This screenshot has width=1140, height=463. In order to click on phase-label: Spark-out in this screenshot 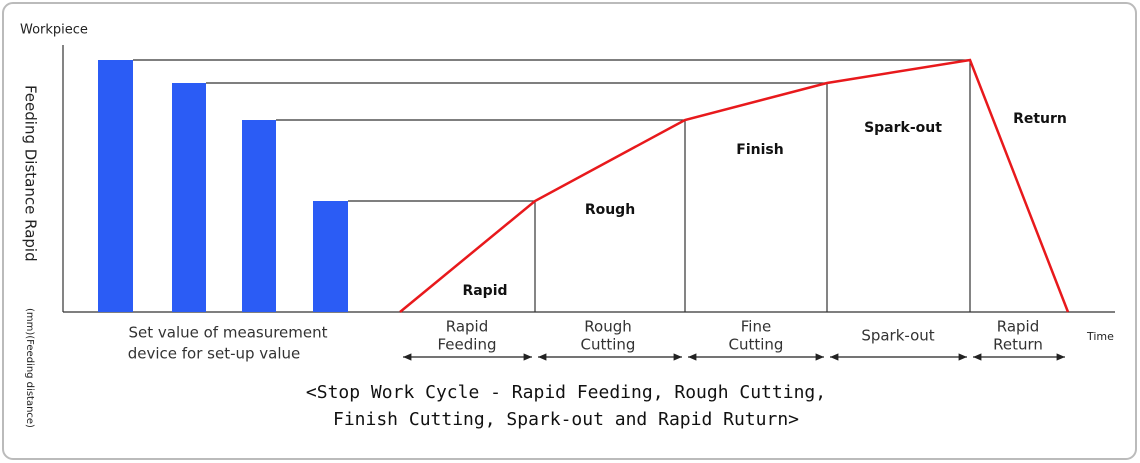, I will do `click(897, 336)`.